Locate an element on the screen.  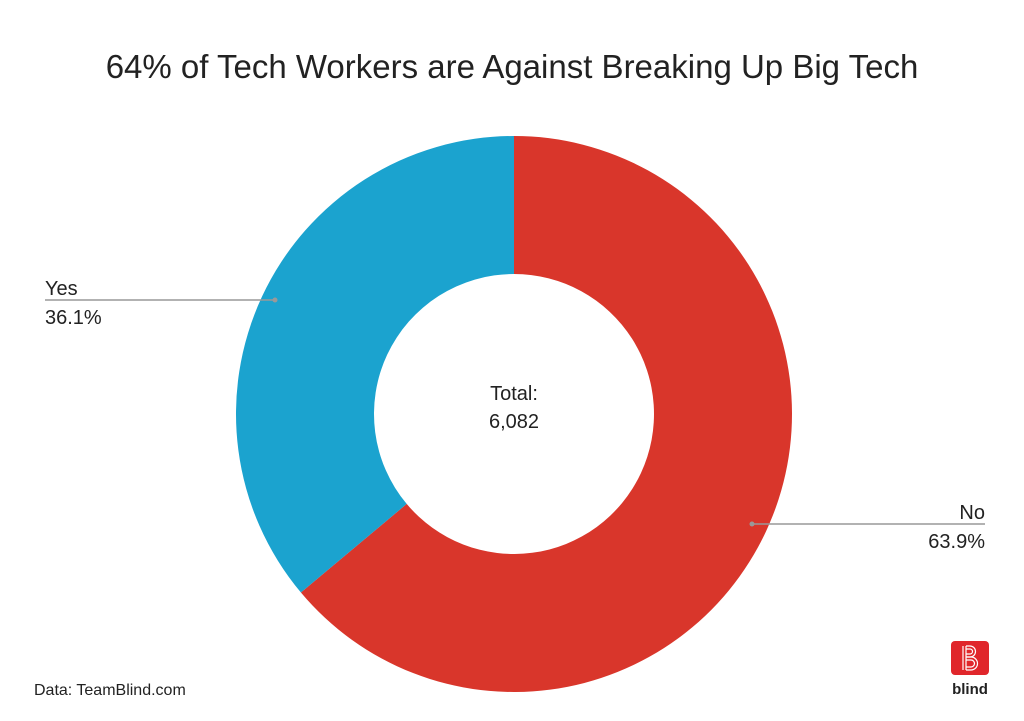
slice-value-no: 63.9% is located at coordinates (956, 542).